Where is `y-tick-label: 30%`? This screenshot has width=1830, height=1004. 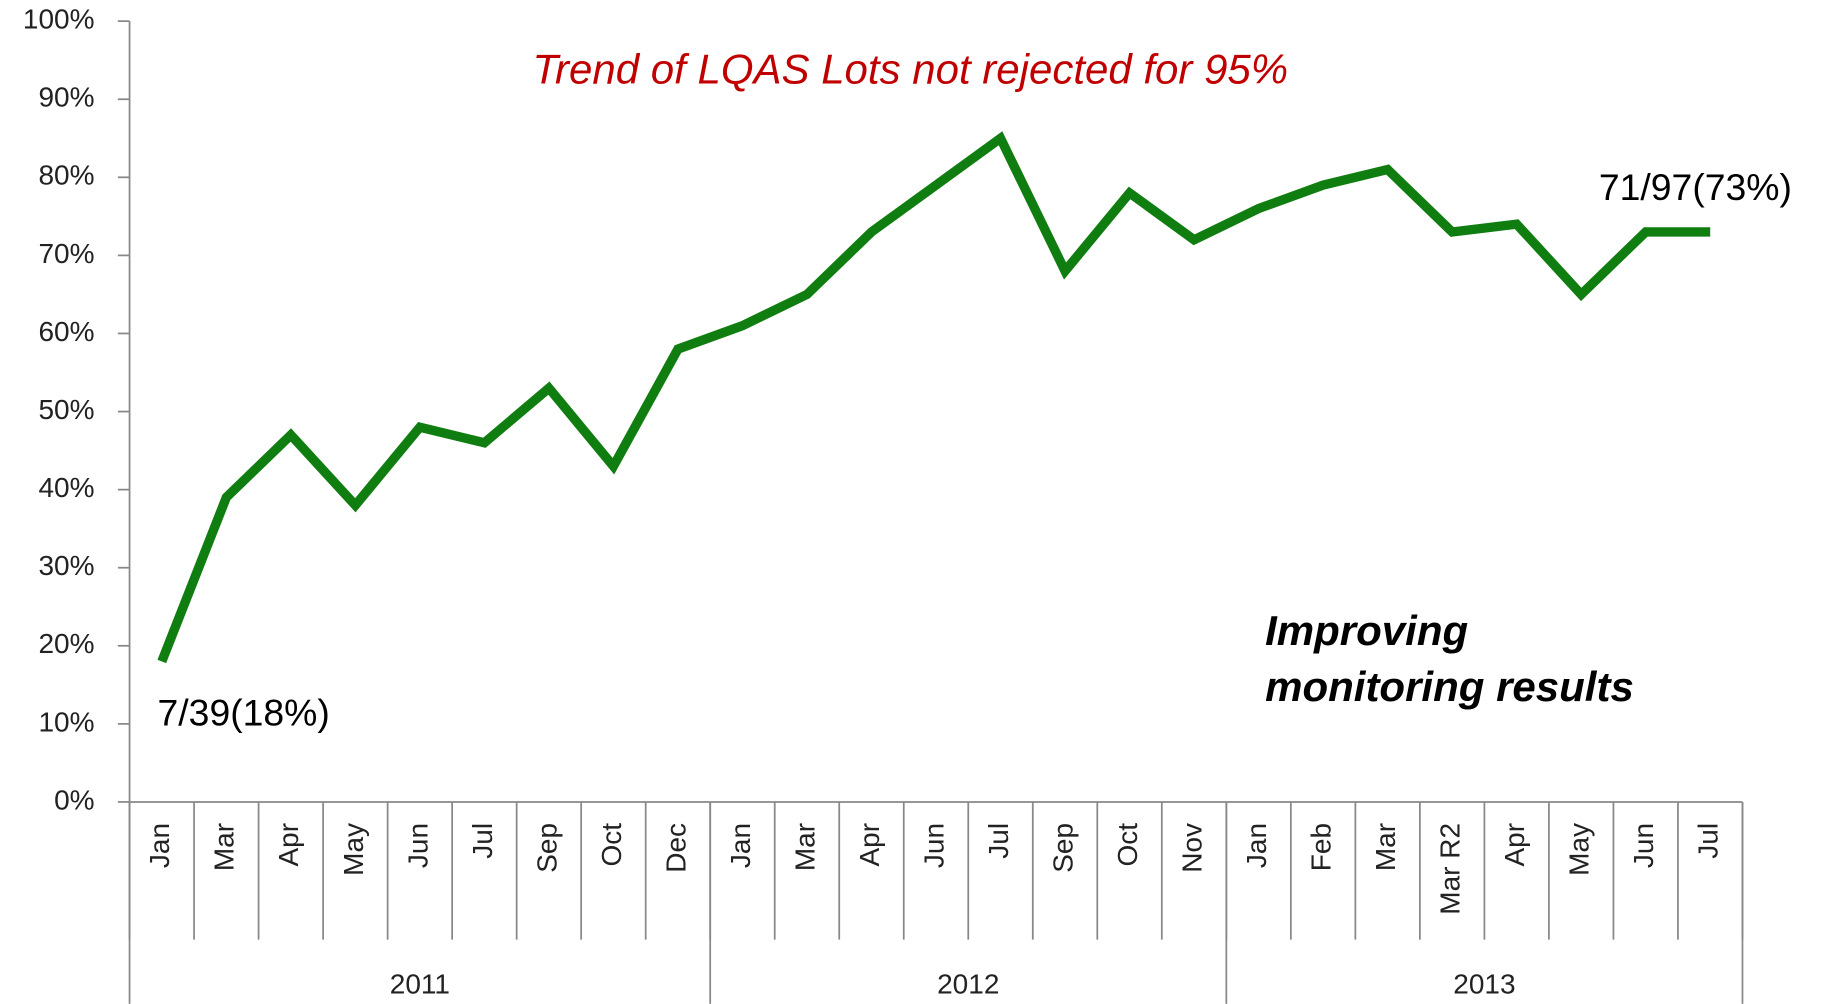 y-tick-label: 30% is located at coordinates (66, 565).